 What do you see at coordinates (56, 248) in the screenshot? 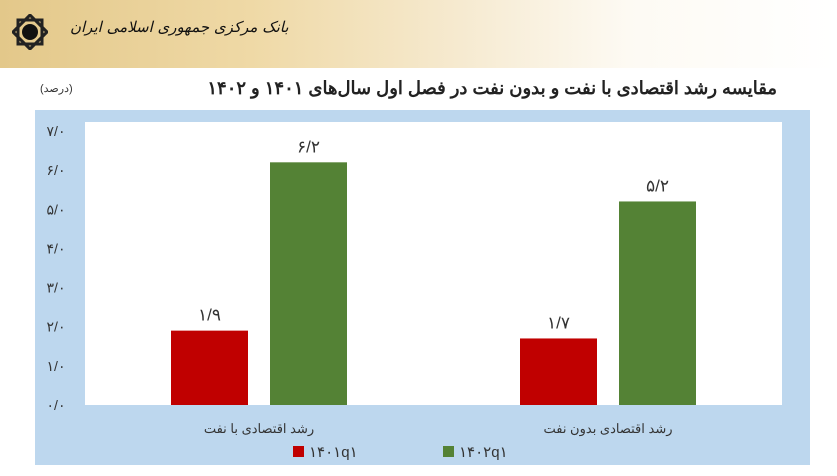
I see `y-tick-label: ۴/۰` at bounding box center [56, 248].